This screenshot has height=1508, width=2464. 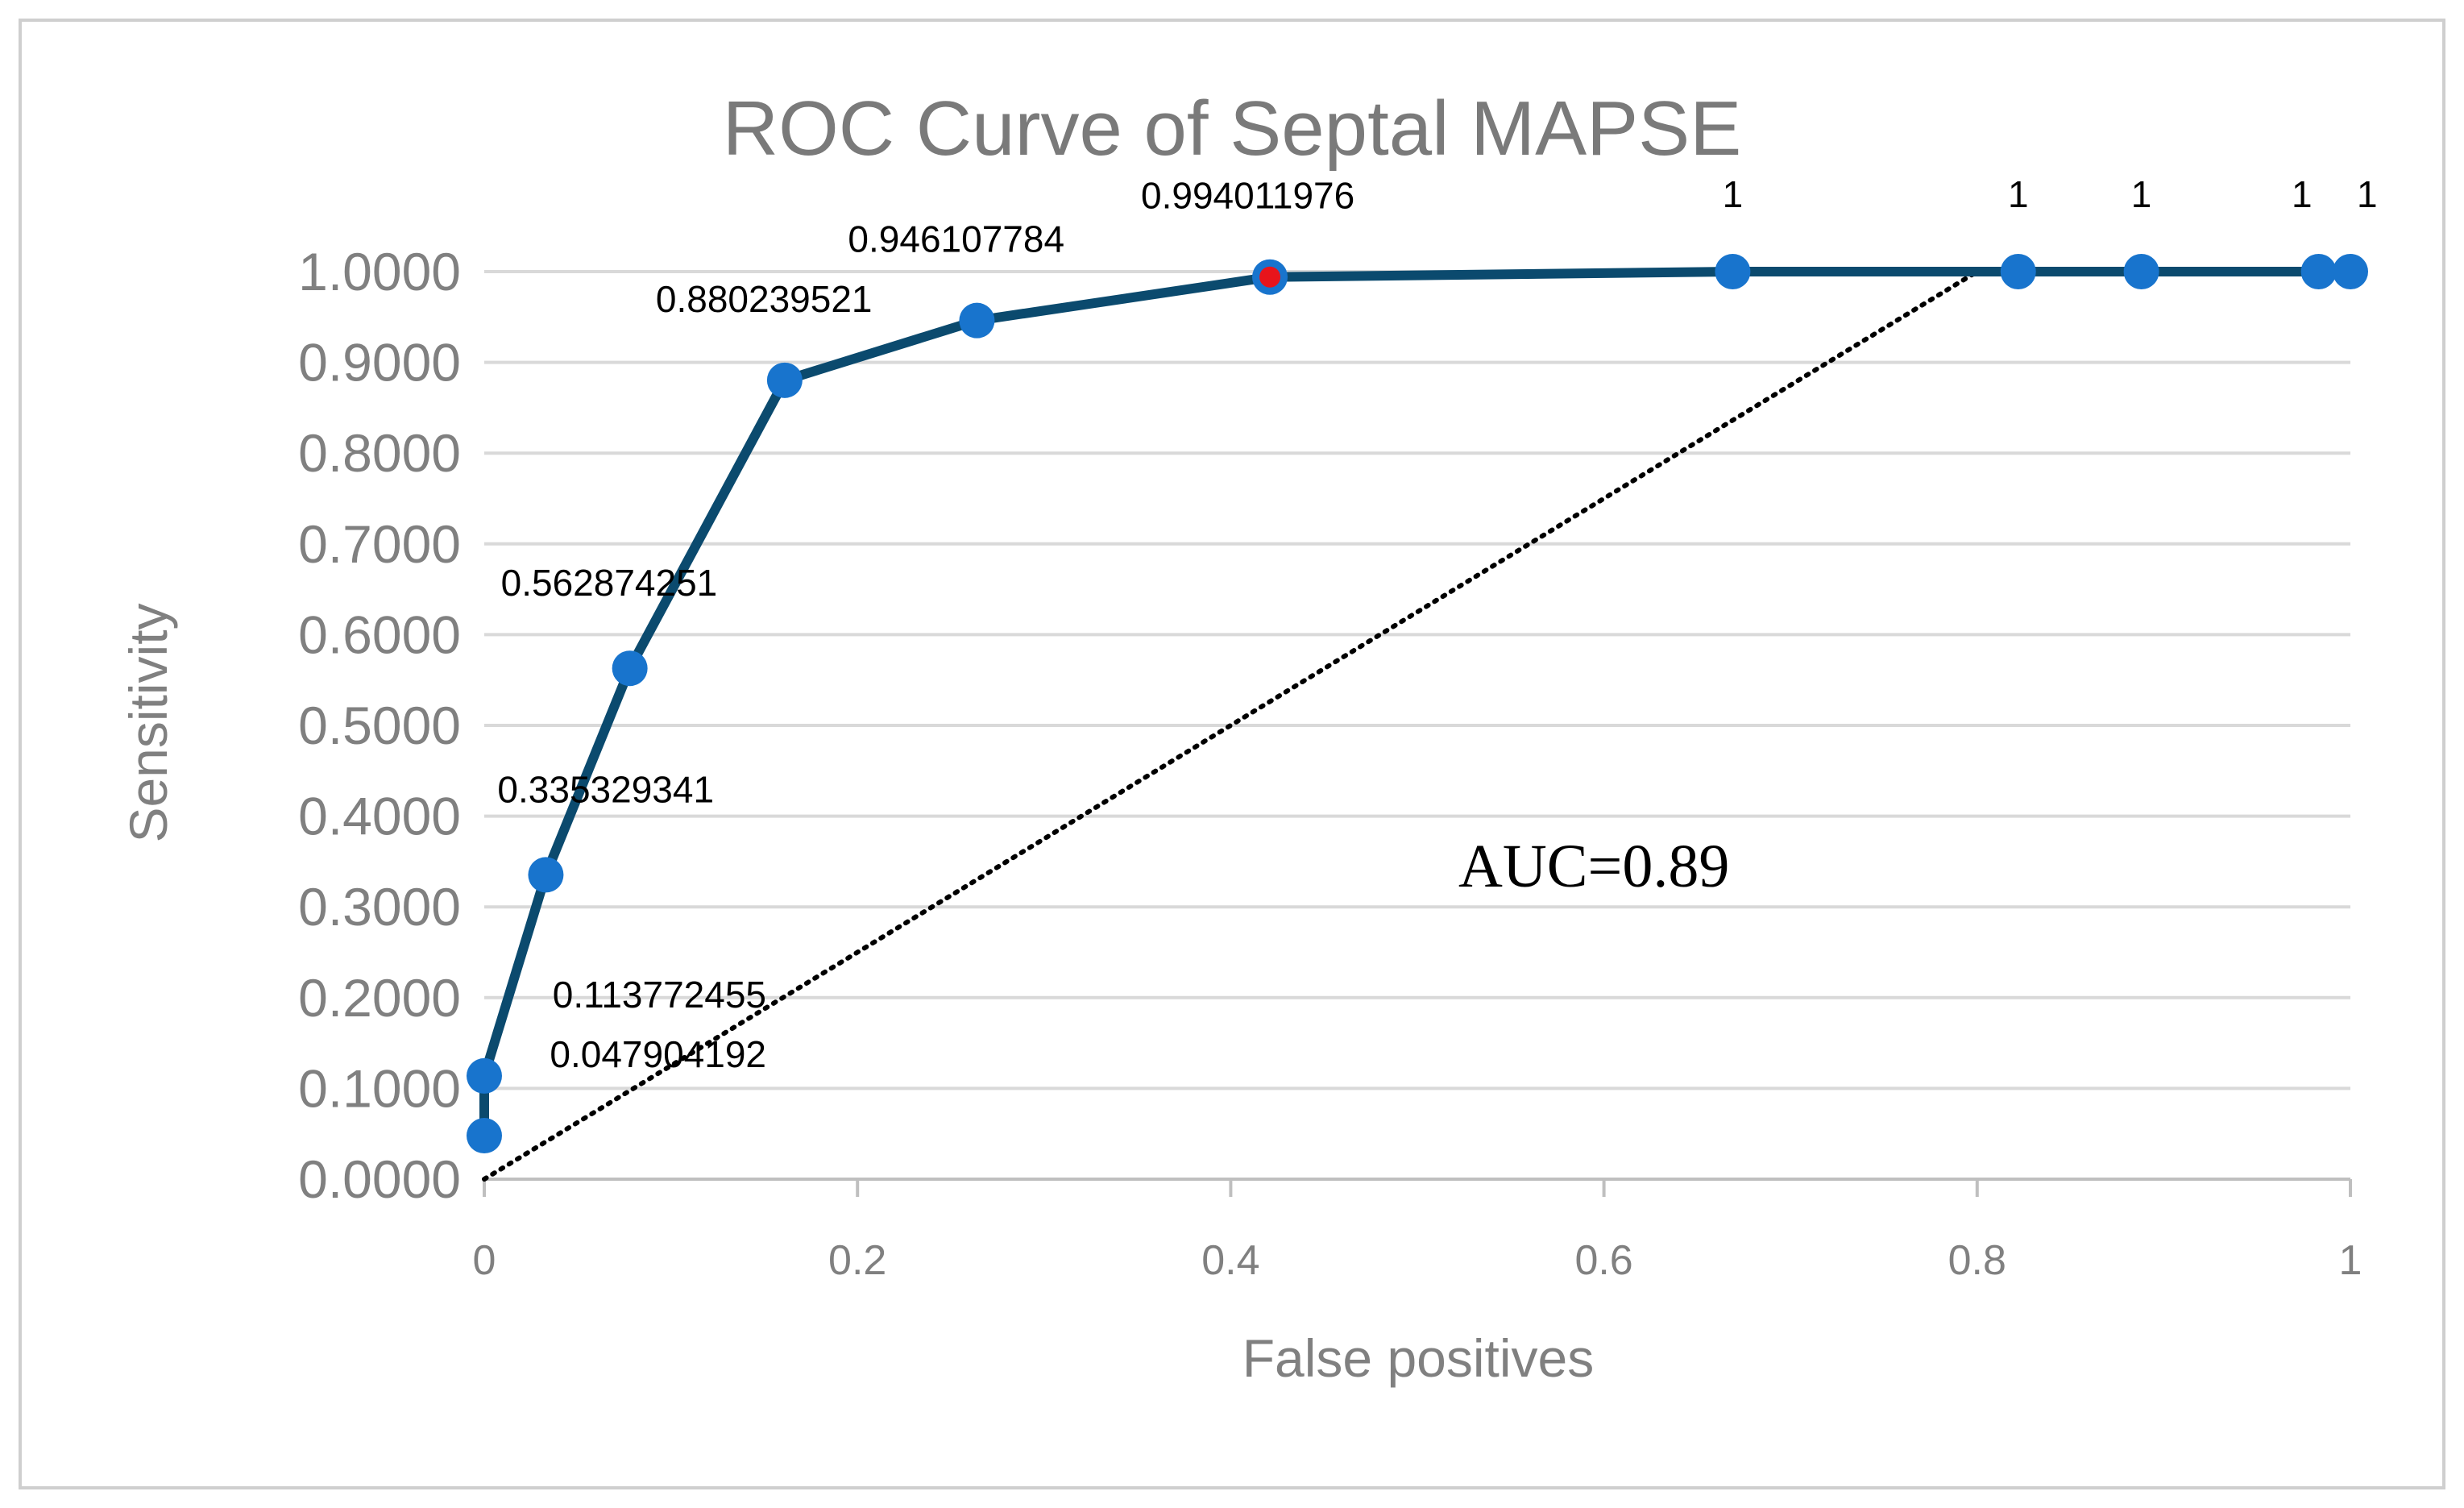 What do you see at coordinates (1977, 1261) in the screenshot?
I see `x-tick-label: 0.8` at bounding box center [1977, 1261].